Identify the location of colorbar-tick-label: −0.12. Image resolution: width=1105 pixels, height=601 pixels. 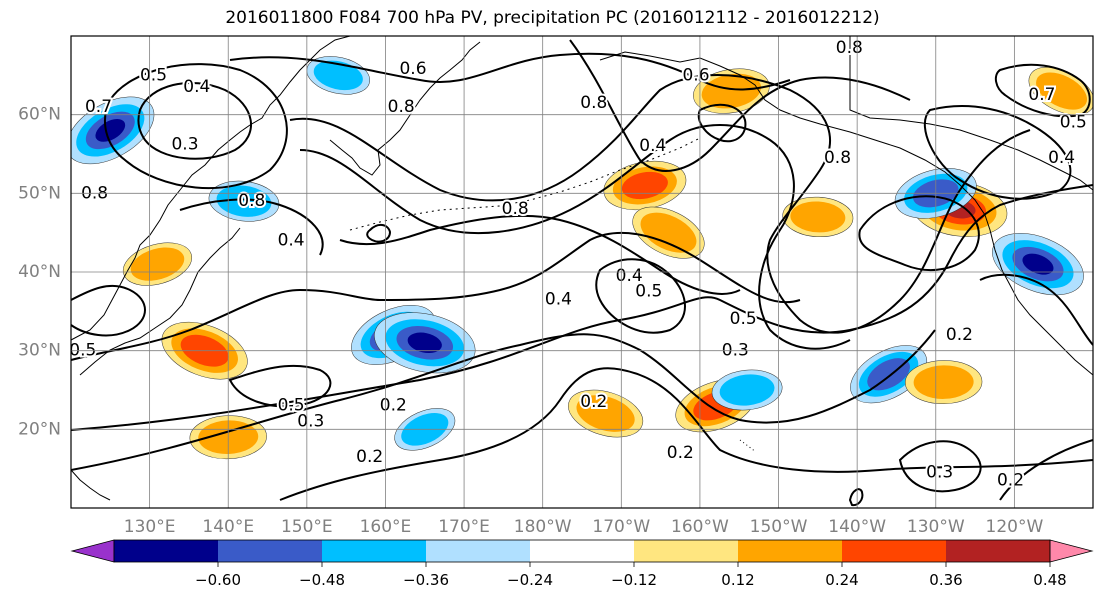
(634, 580).